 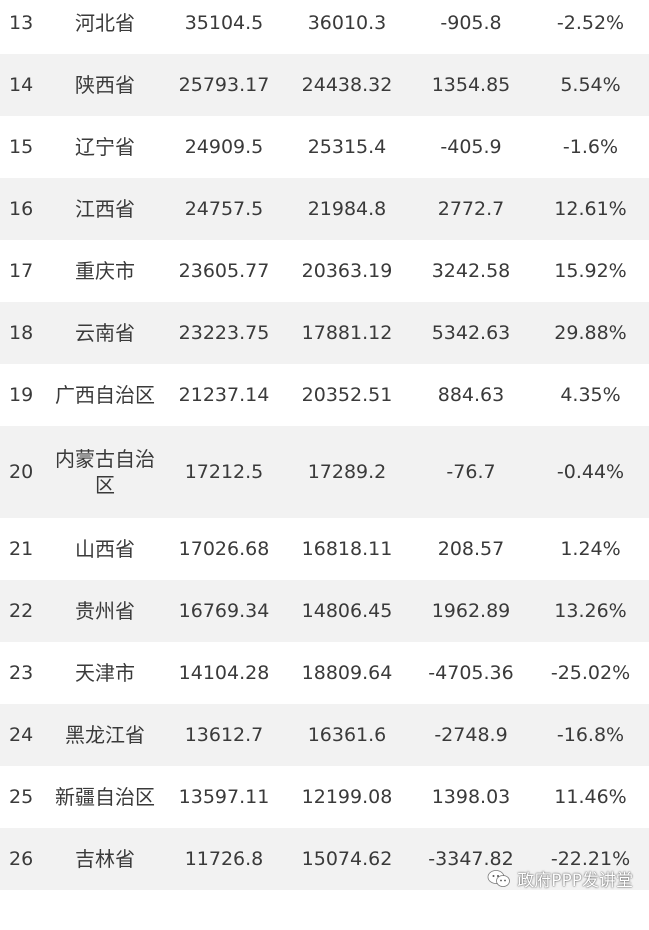 I want to click on province-cell: 辽宁省, so click(x=105, y=147).